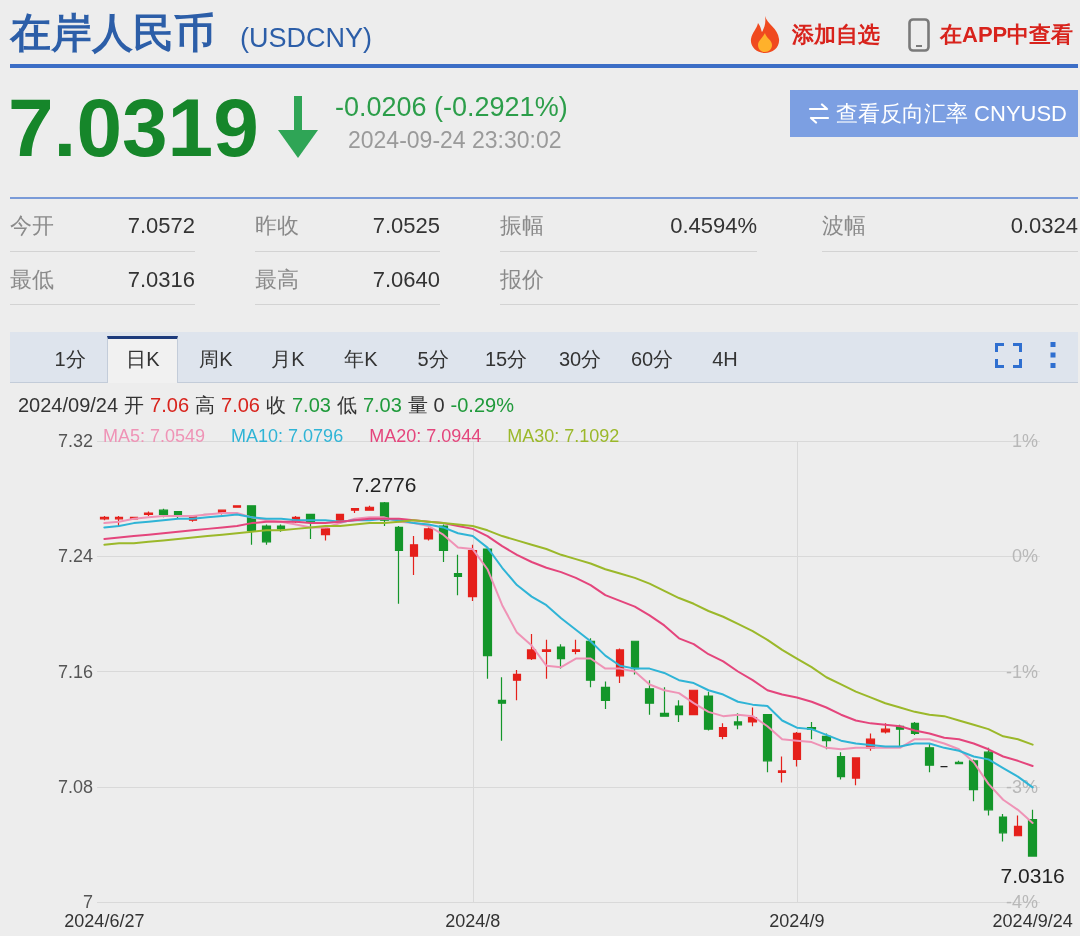 The width and height of the screenshot is (1080, 936). I want to click on text: 添加自选, so click(836, 34).